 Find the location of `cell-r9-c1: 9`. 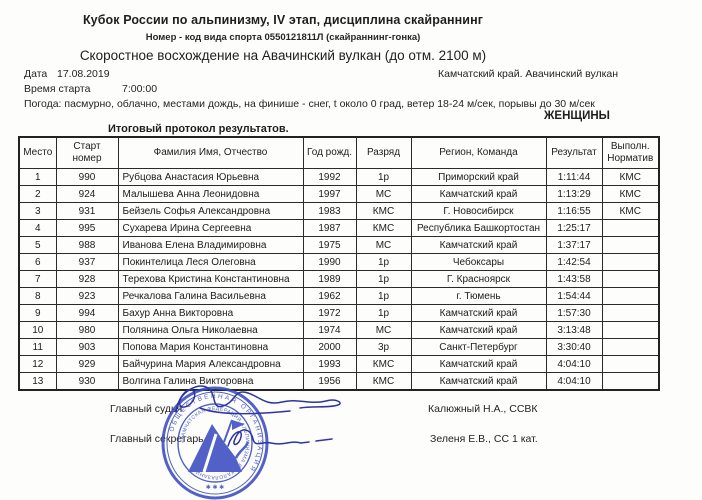

cell-r9-c1: 9 is located at coordinates (37, 313).